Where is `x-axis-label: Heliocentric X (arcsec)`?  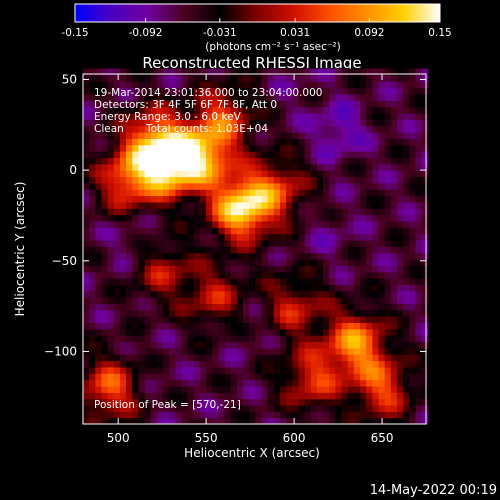
x-axis-label: Heliocentric X (arcsec) is located at coordinates (252, 453).